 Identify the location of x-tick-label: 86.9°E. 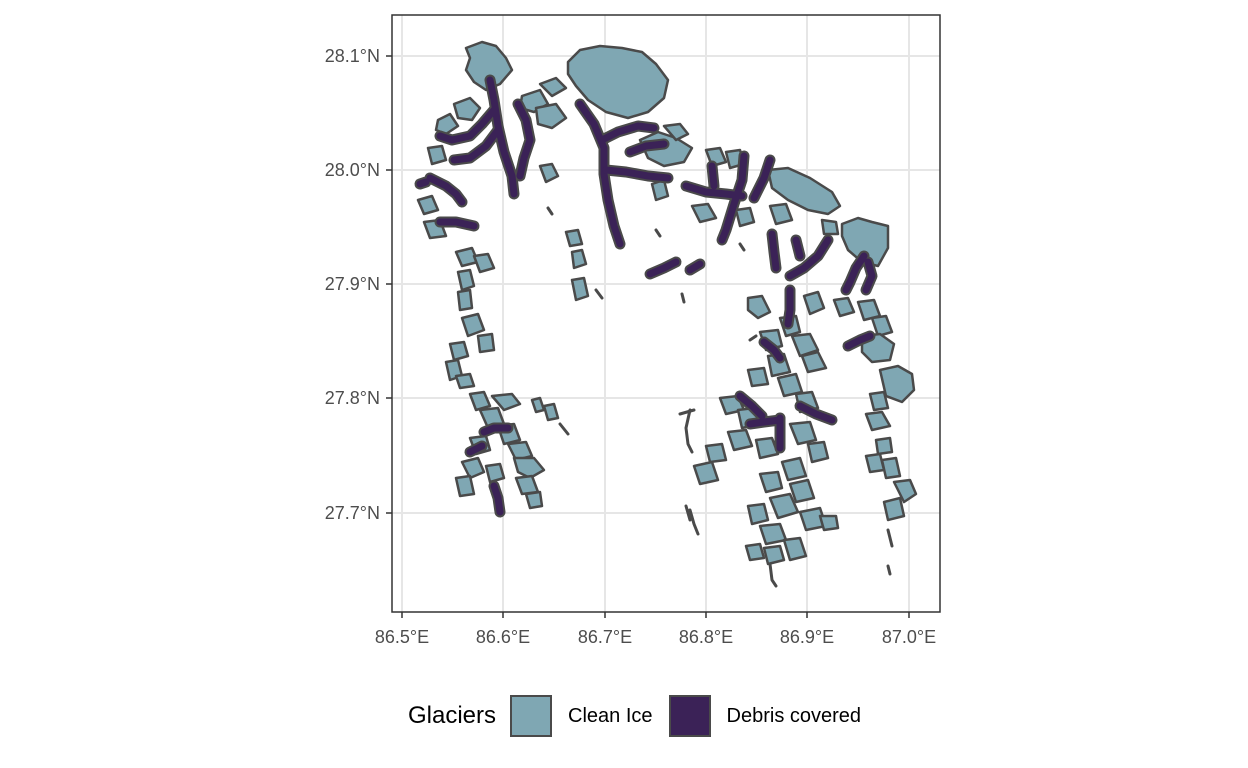
(807, 637).